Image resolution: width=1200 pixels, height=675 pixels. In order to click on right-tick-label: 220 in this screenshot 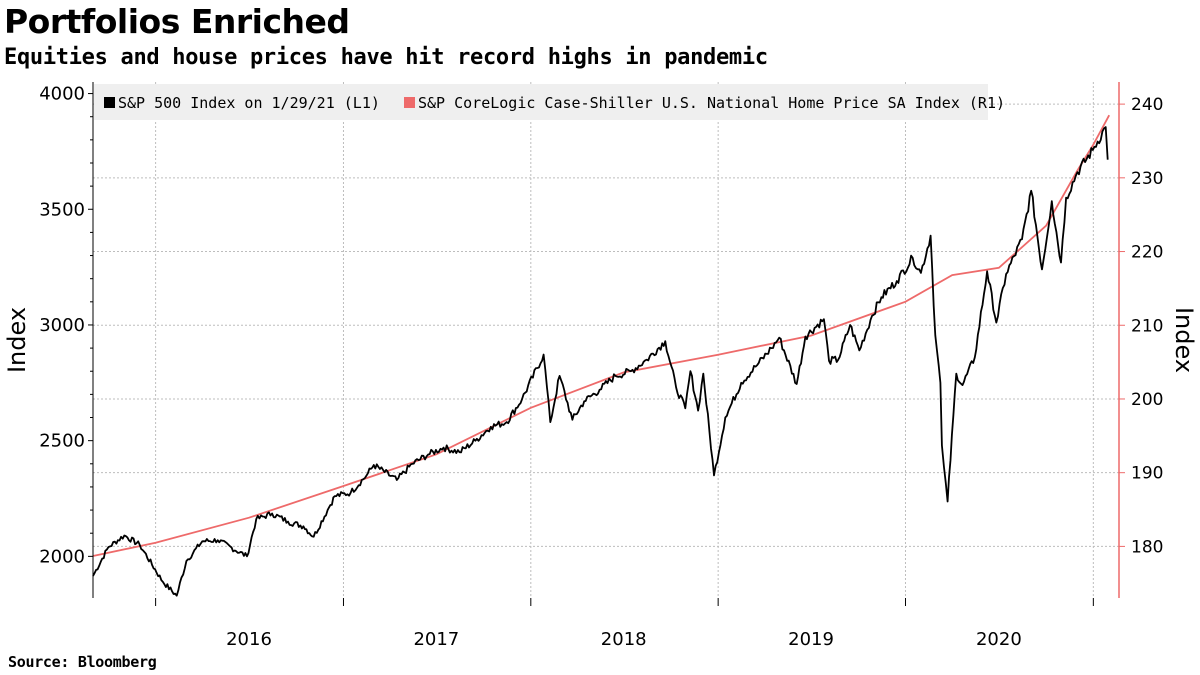, I will do `click(1147, 253)`.